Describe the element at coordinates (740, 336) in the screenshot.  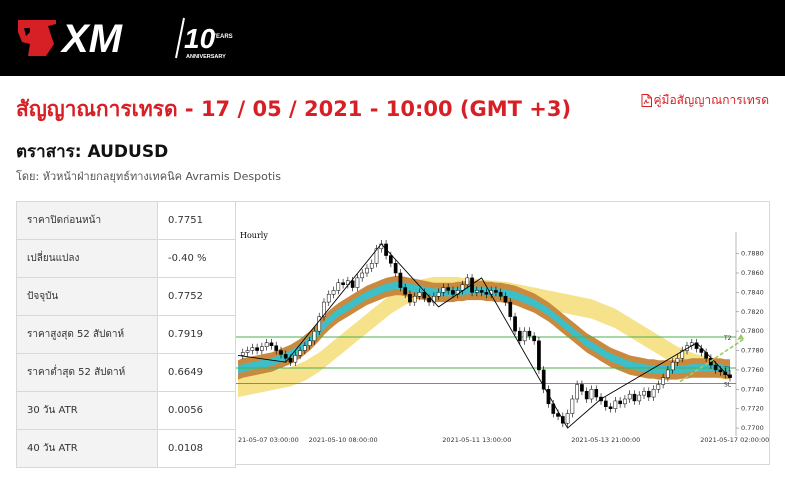
I see `arrow-head-icon` at that location.